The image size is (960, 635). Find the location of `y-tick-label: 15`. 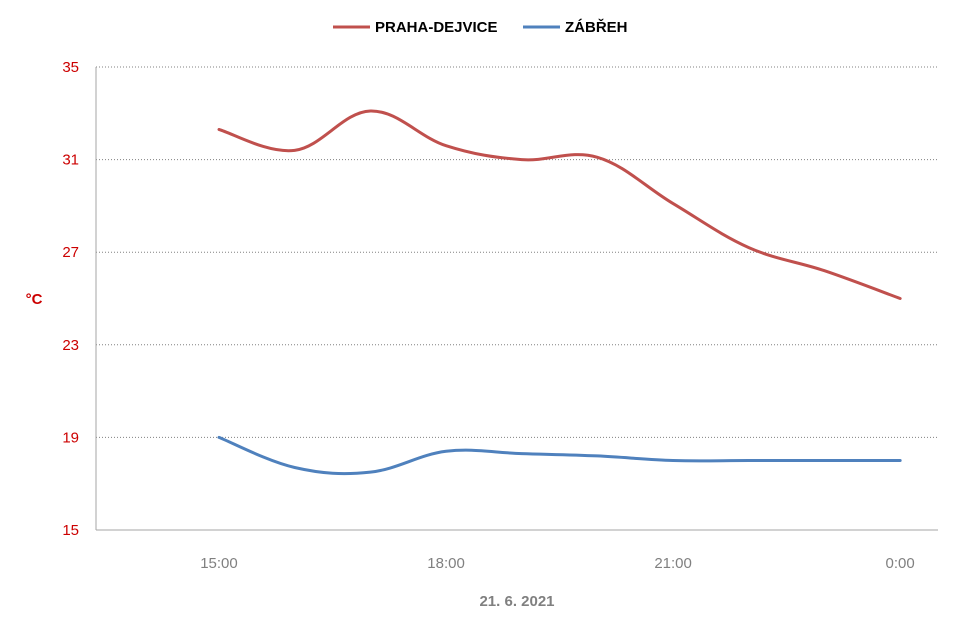

y-tick-label: 15 is located at coordinates (70, 530).